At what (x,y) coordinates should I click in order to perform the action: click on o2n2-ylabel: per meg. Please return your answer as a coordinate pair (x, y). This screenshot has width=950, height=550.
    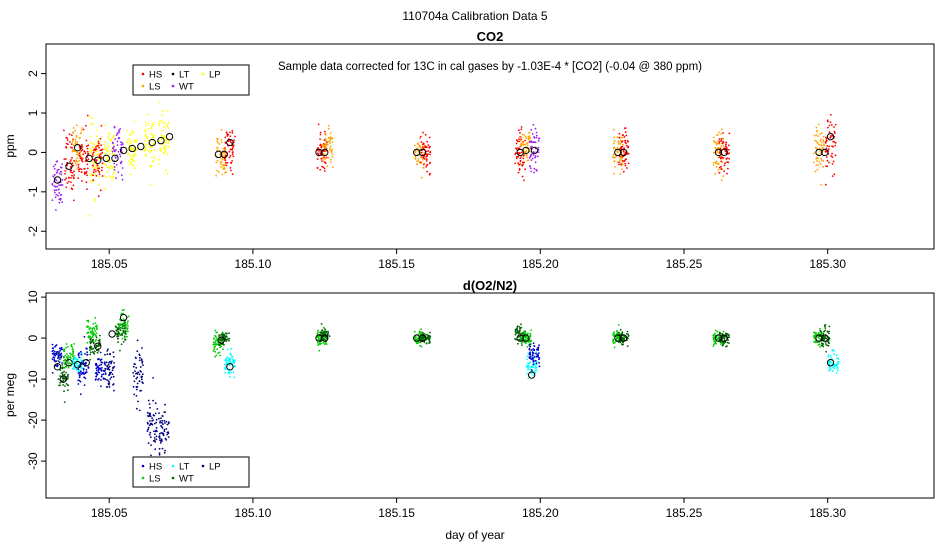
    Looking at the image, I should click on (10, 395).